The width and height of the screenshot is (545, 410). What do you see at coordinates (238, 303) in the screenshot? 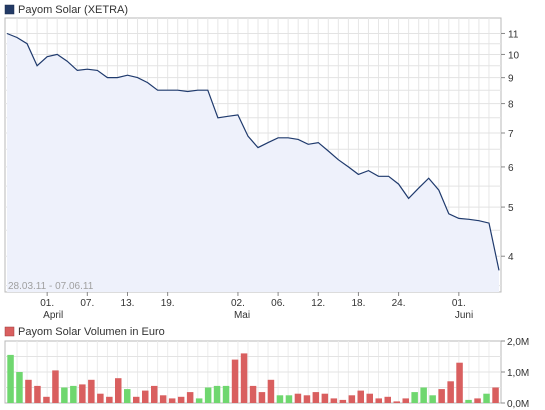
I see `price-x-tick-label: 02.` at bounding box center [238, 303].